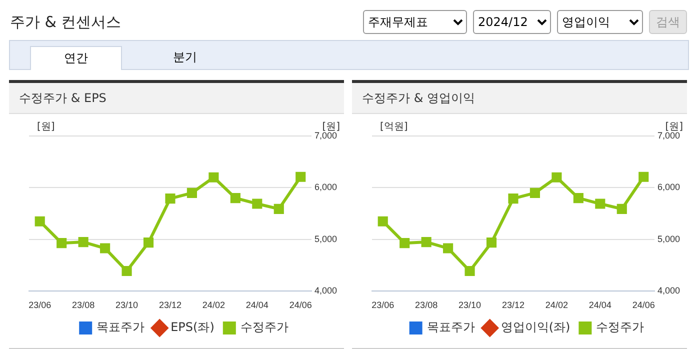  What do you see at coordinates (76, 58) in the screenshot?
I see `text: 연간` at bounding box center [76, 58].